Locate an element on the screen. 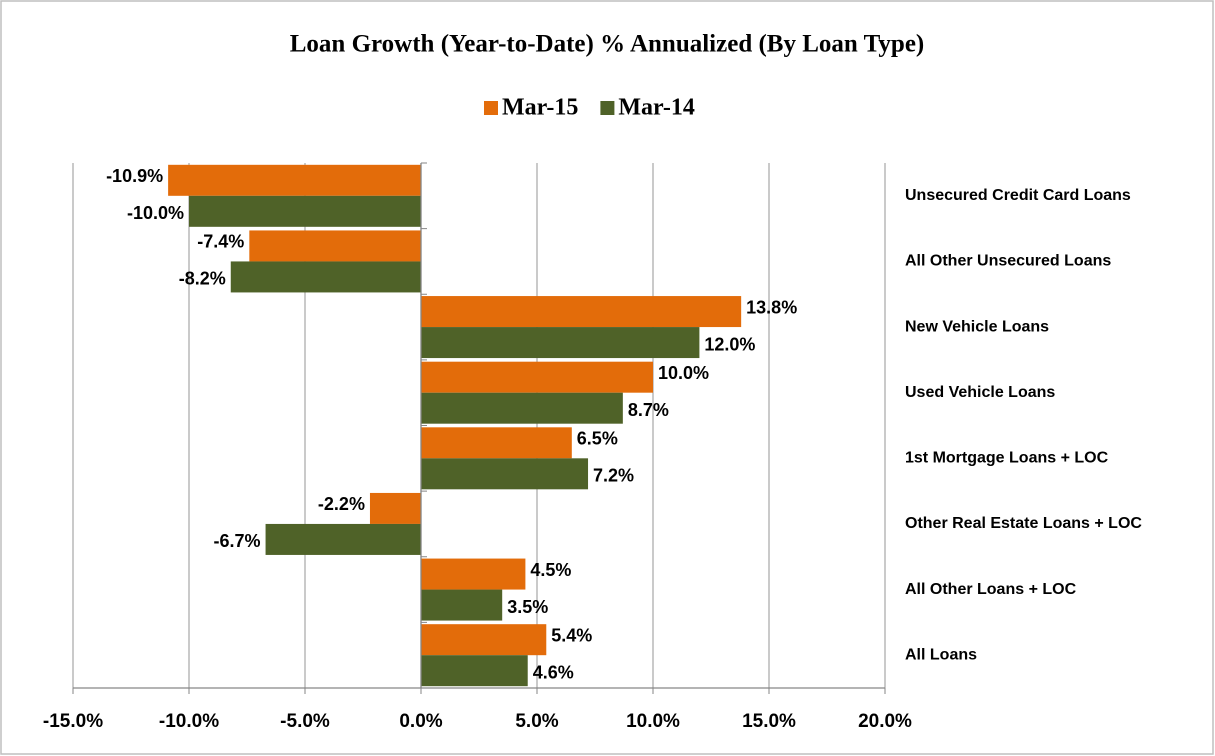 Image resolution: width=1215 pixels, height=756 pixels. value-label: -10.9% is located at coordinates (134, 176).